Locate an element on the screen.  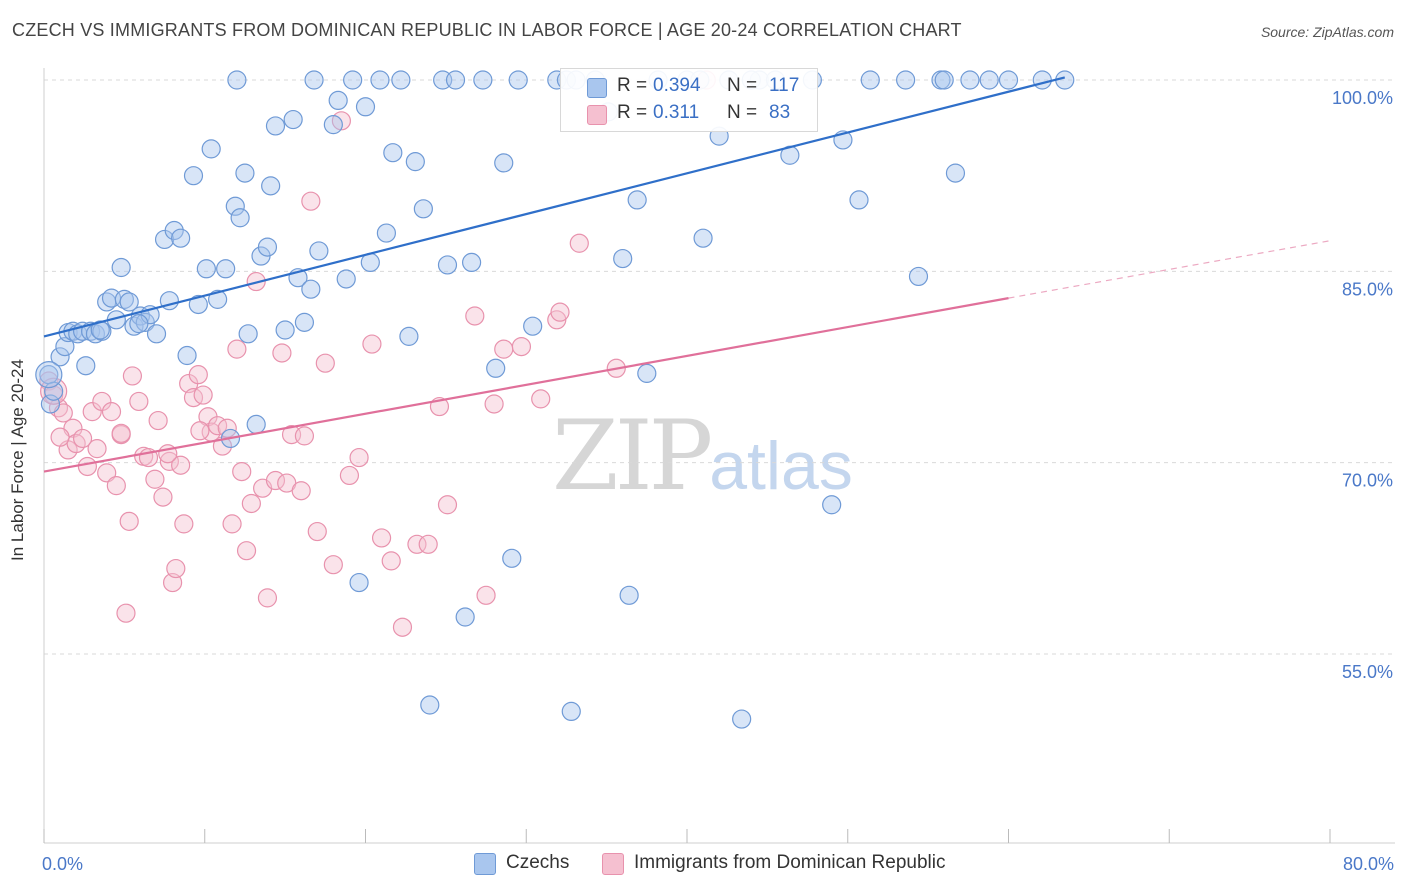
watermark: ZIPatlas is located at coordinates (702, 456).